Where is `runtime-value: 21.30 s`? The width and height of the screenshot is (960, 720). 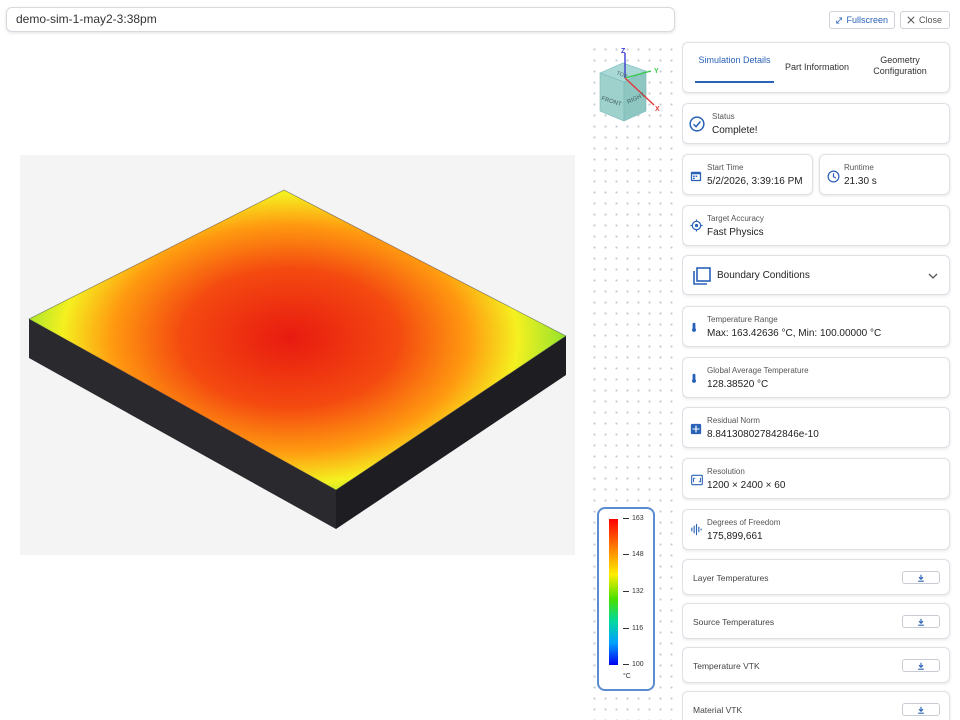
runtime-value: 21.30 s is located at coordinates (860, 181).